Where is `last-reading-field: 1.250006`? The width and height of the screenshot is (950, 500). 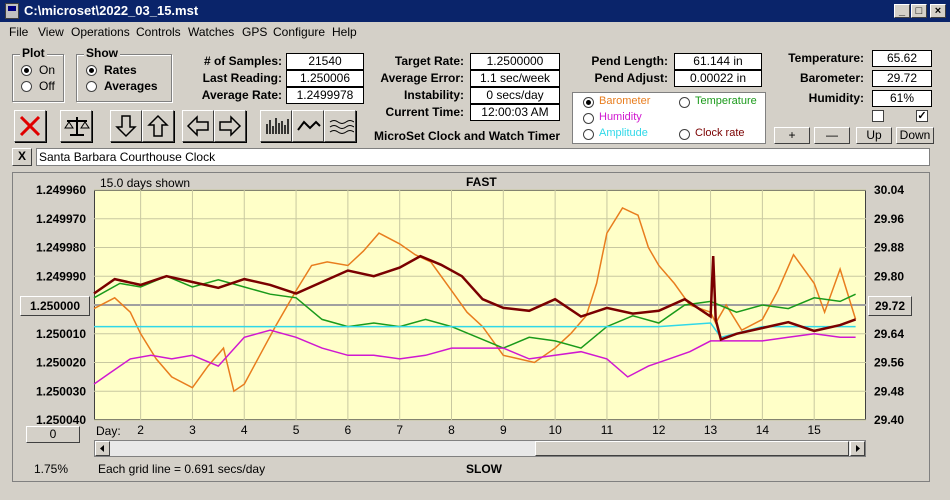 last-reading-field: 1.250006 is located at coordinates (325, 78).